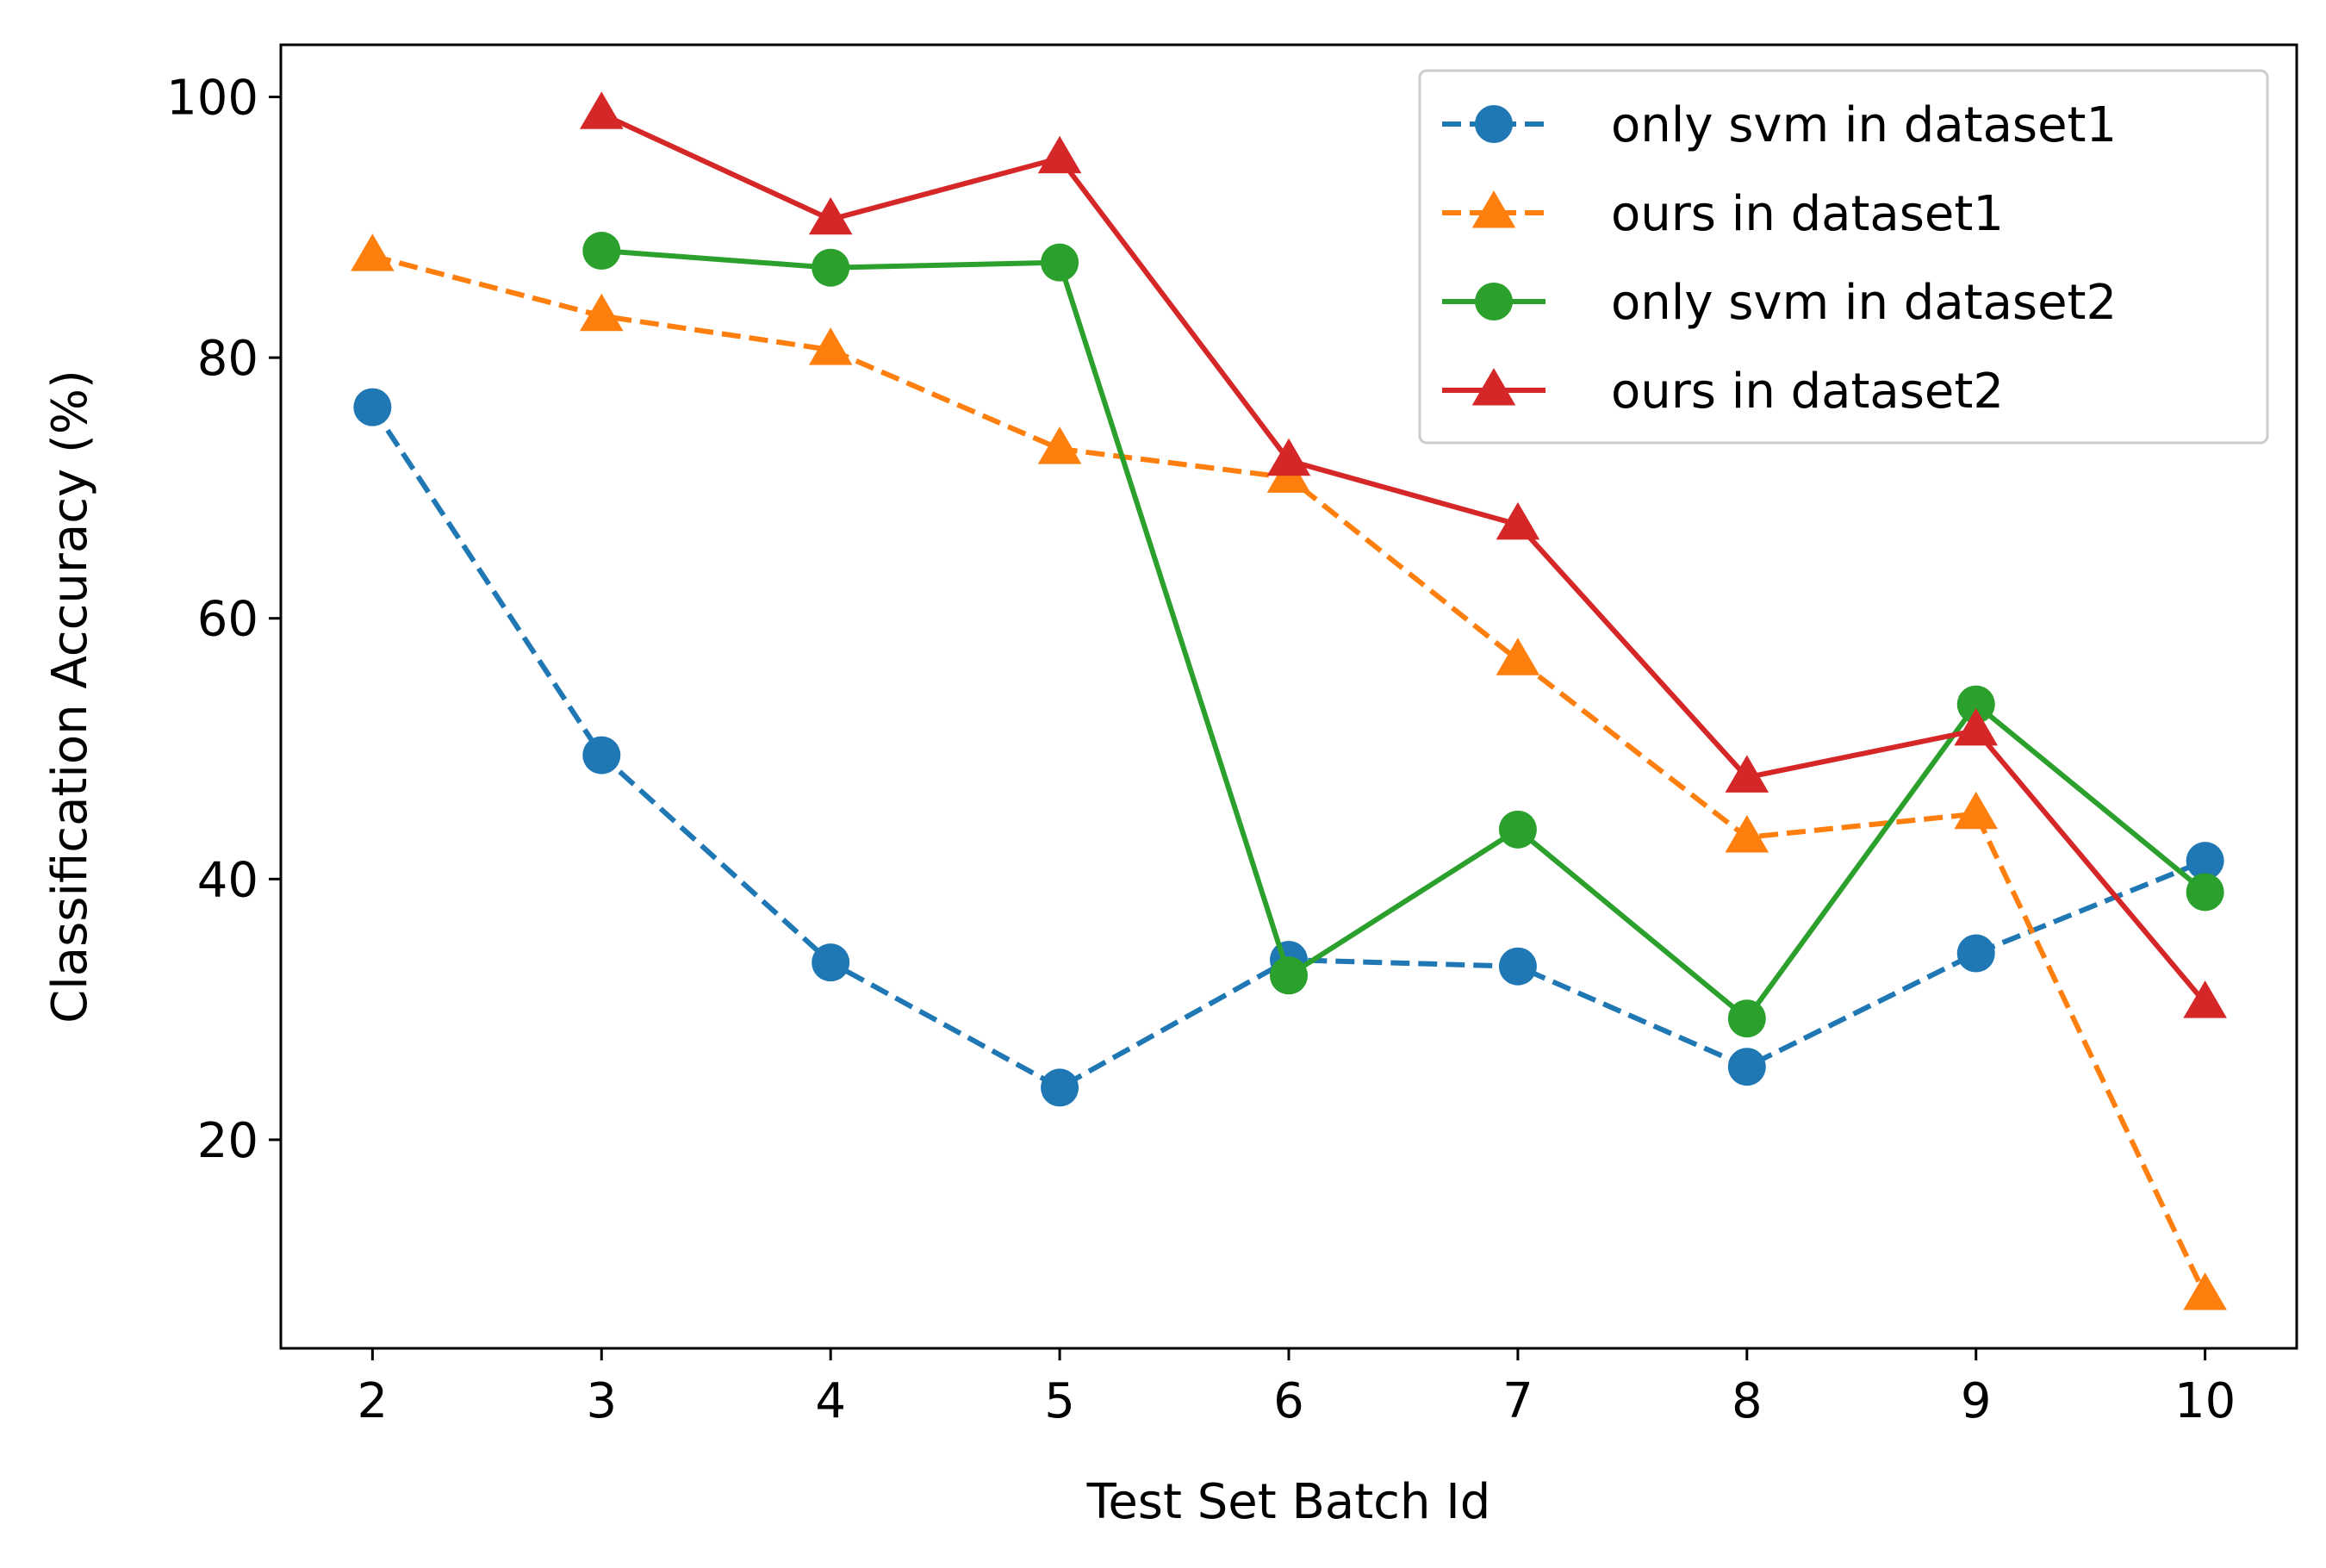  Describe the element at coordinates (1517, 1401) in the screenshot. I see `x-tick-label: 7` at that location.